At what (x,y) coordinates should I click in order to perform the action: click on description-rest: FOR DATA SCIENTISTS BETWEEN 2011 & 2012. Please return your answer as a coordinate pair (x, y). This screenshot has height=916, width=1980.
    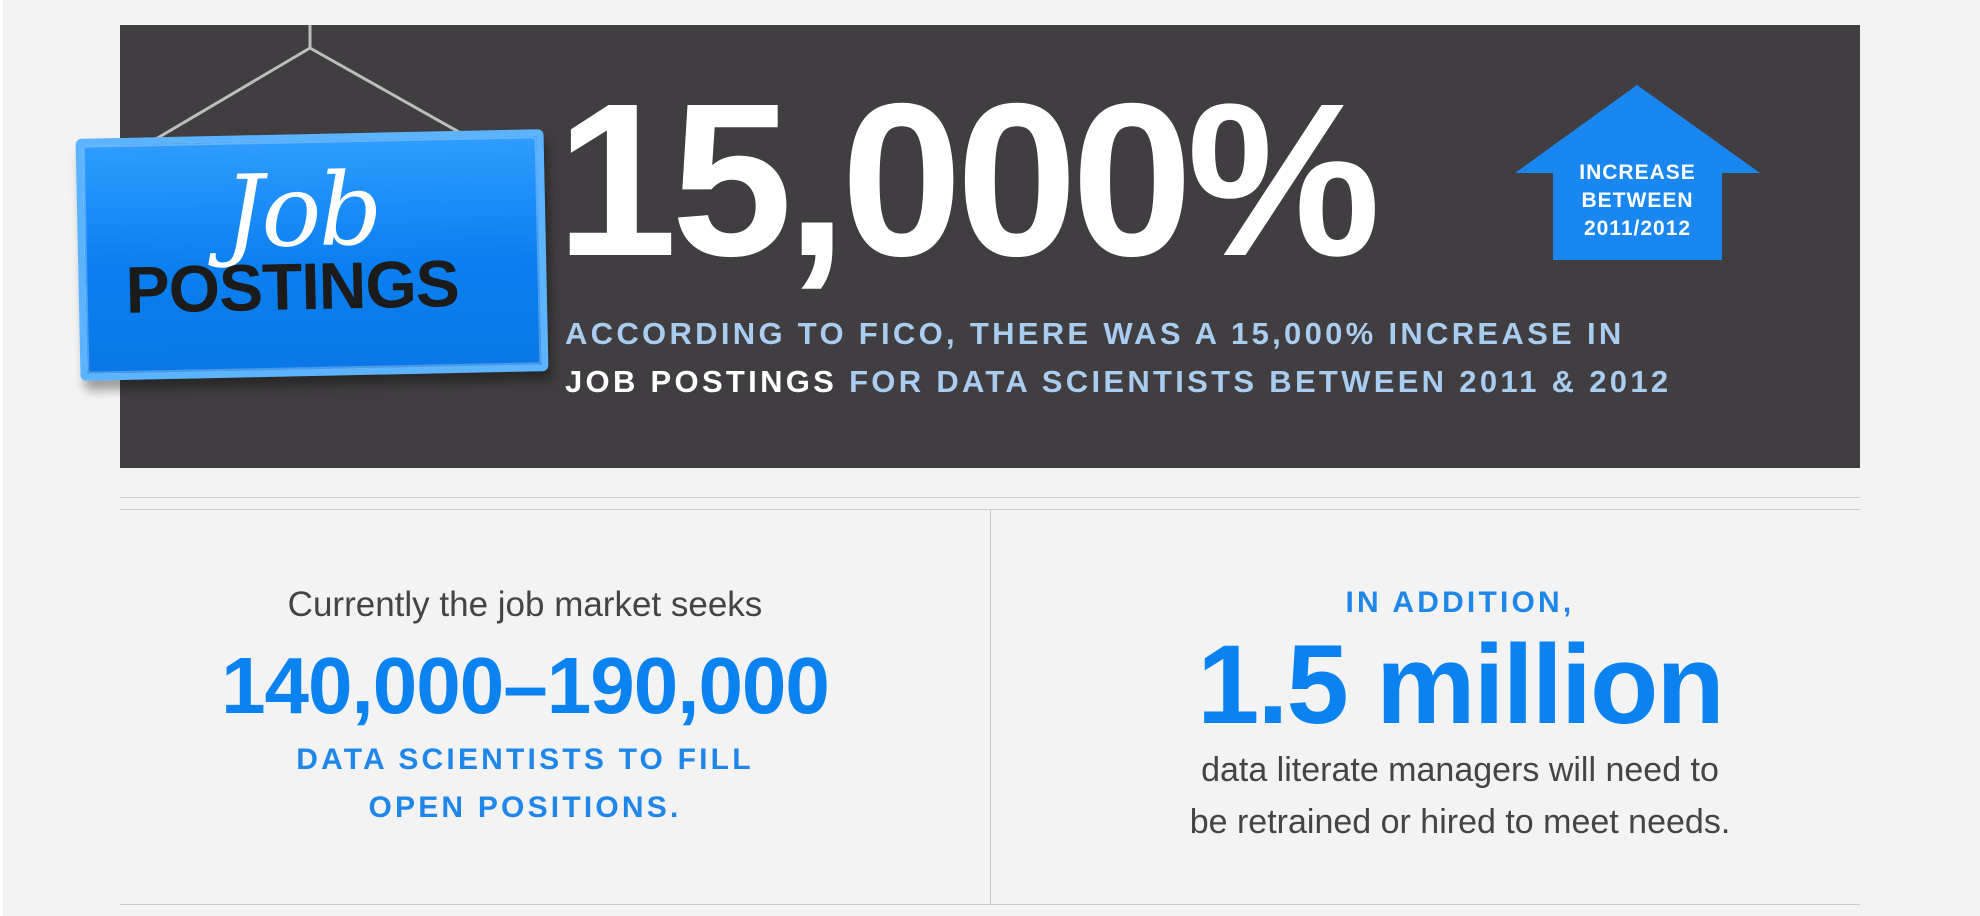
    Looking at the image, I should click on (1254, 381).